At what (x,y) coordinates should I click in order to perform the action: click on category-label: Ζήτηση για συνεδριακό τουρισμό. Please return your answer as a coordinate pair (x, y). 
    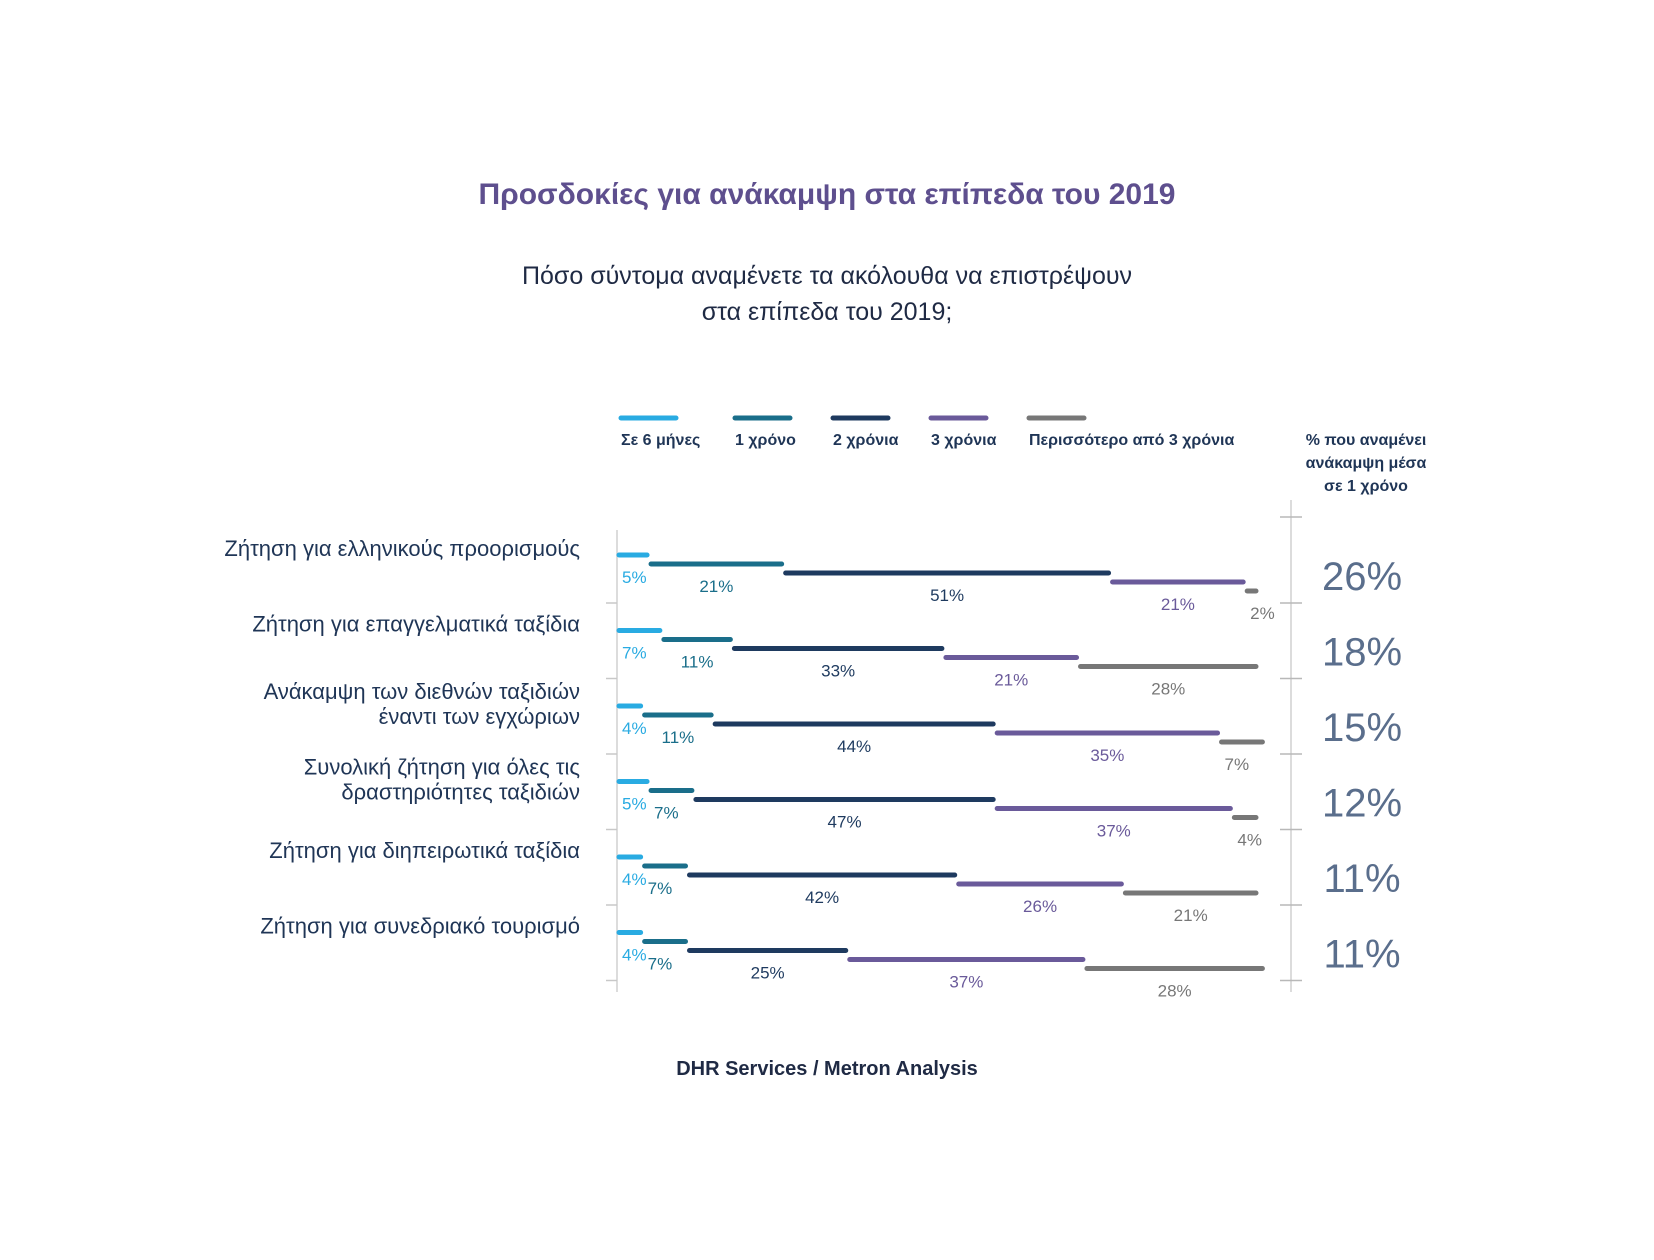
    Looking at the image, I should click on (420, 926).